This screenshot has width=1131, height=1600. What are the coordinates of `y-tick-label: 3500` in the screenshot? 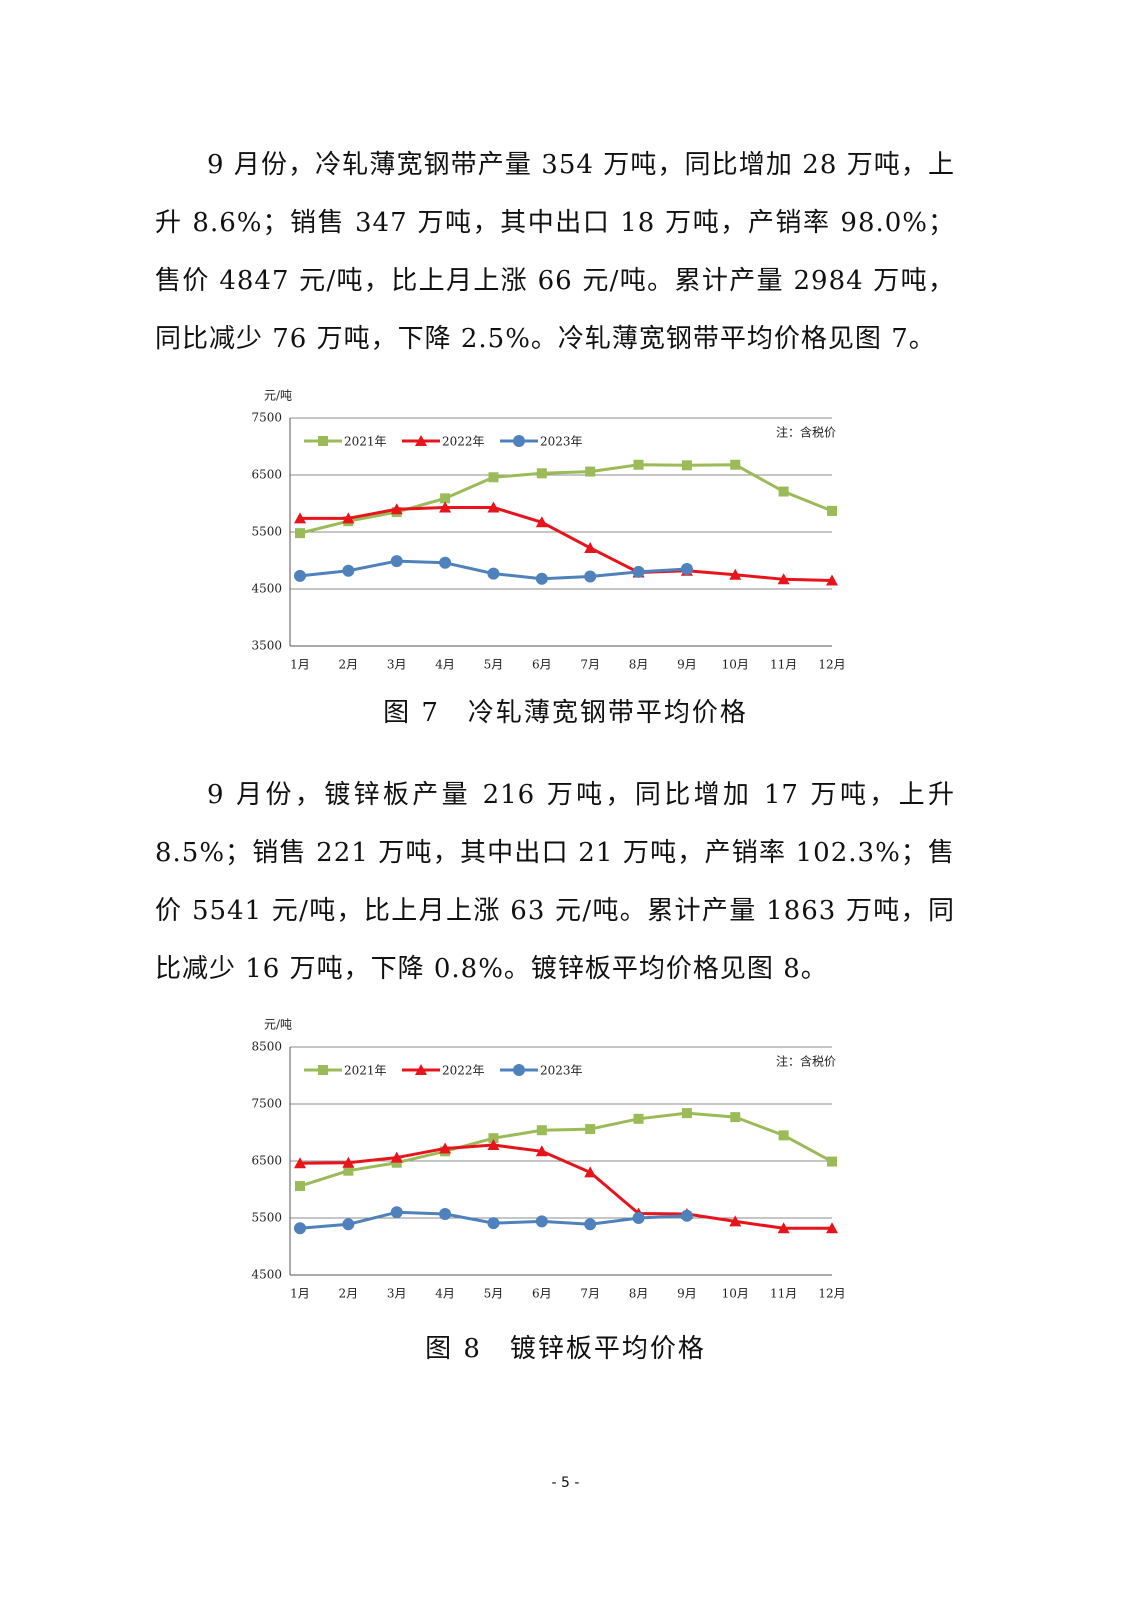 It's located at (266, 646).